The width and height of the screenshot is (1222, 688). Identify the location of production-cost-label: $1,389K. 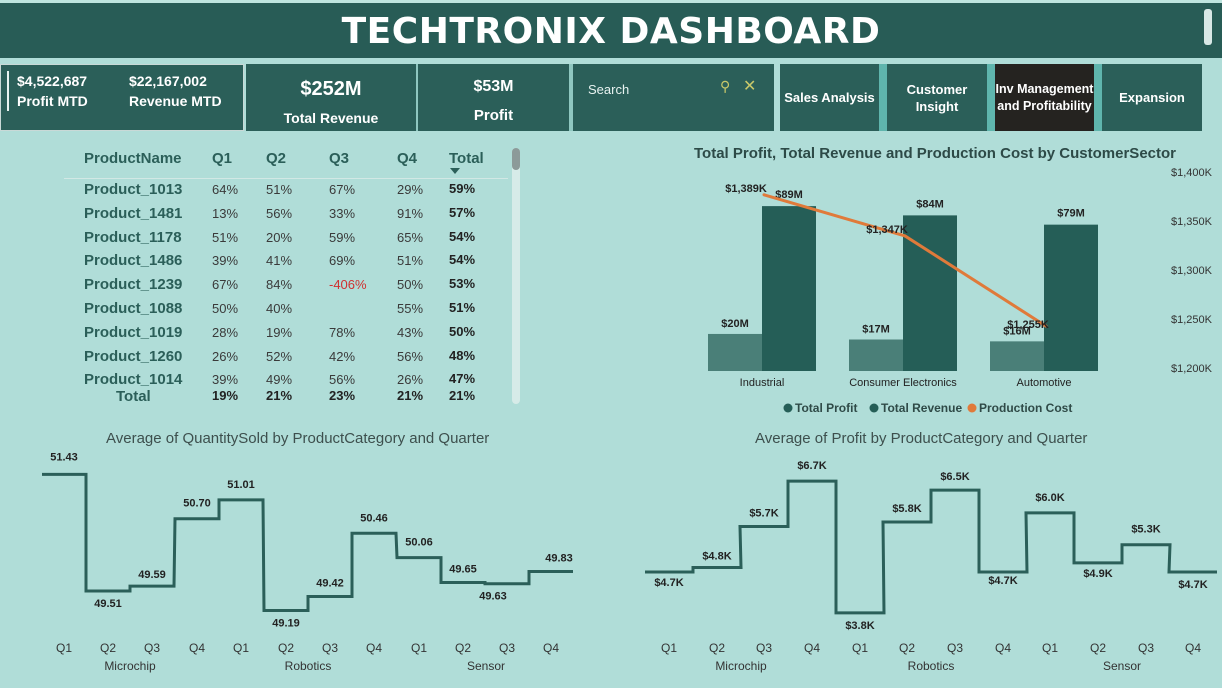
(746, 189).